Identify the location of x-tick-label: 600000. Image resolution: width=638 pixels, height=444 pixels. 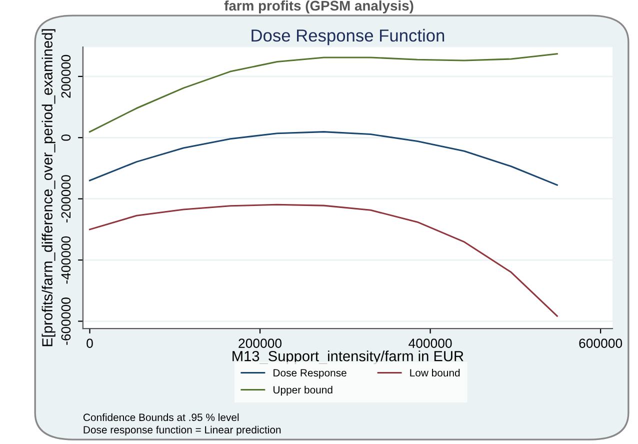
(600, 343).